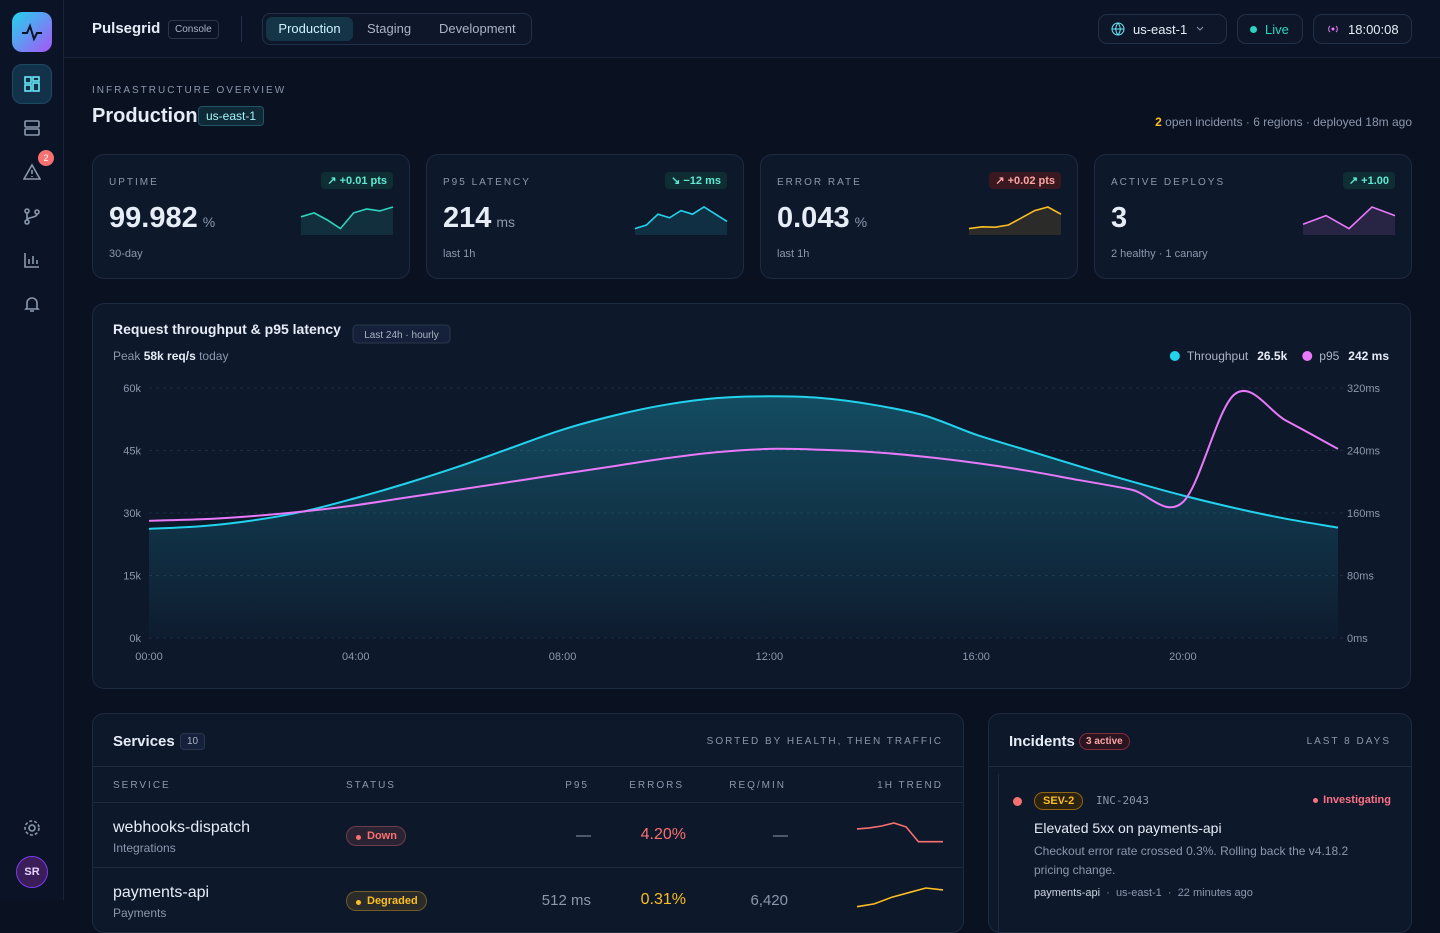 This screenshot has width=1440, height=933. What do you see at coordinates (145, 116) in the screenshot?
I see `page-title: Production` at bounding box center [145, 116].